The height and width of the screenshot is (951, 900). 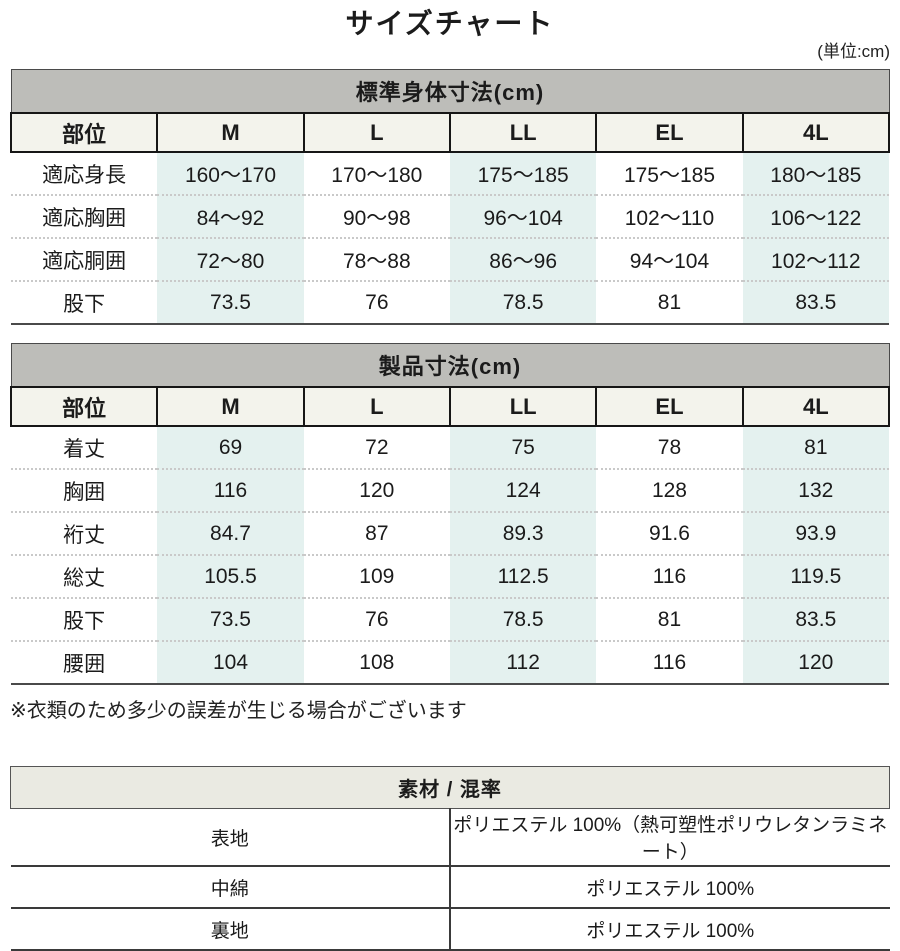 What do you see at coordinates (84, 534) in the screenshot?
I see `row-label: 裄丈` at bounding box center [84, 534].